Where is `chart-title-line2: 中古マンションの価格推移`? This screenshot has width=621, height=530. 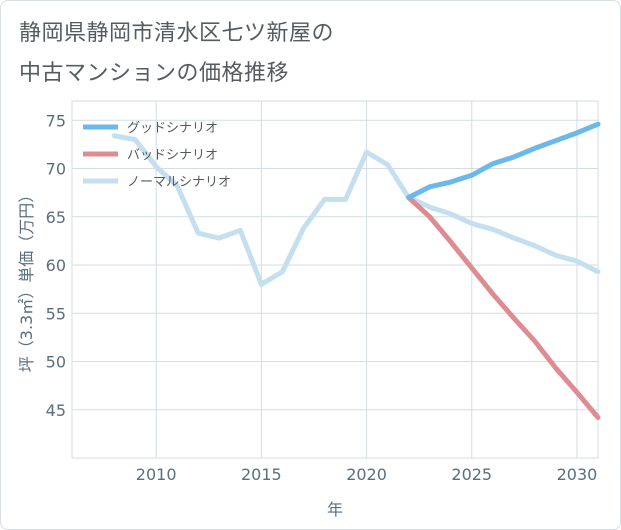 chart-title-line2: 中古マンションの価格推移 is located at coordinates (154, 73).